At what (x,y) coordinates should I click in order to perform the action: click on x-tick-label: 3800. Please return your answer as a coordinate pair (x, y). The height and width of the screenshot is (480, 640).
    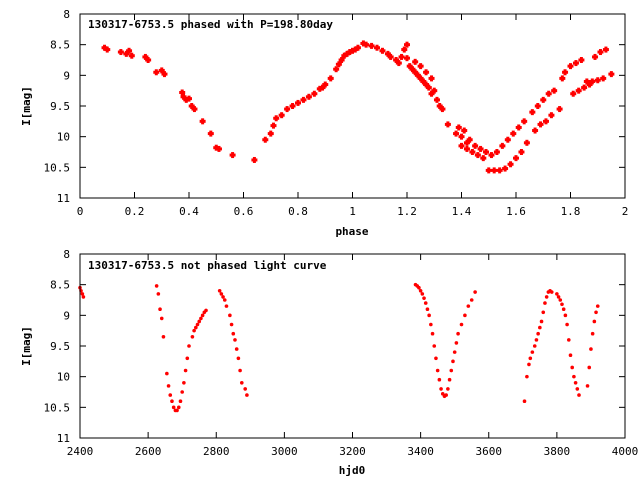
    Looking at the image, I should click on (557, 451).